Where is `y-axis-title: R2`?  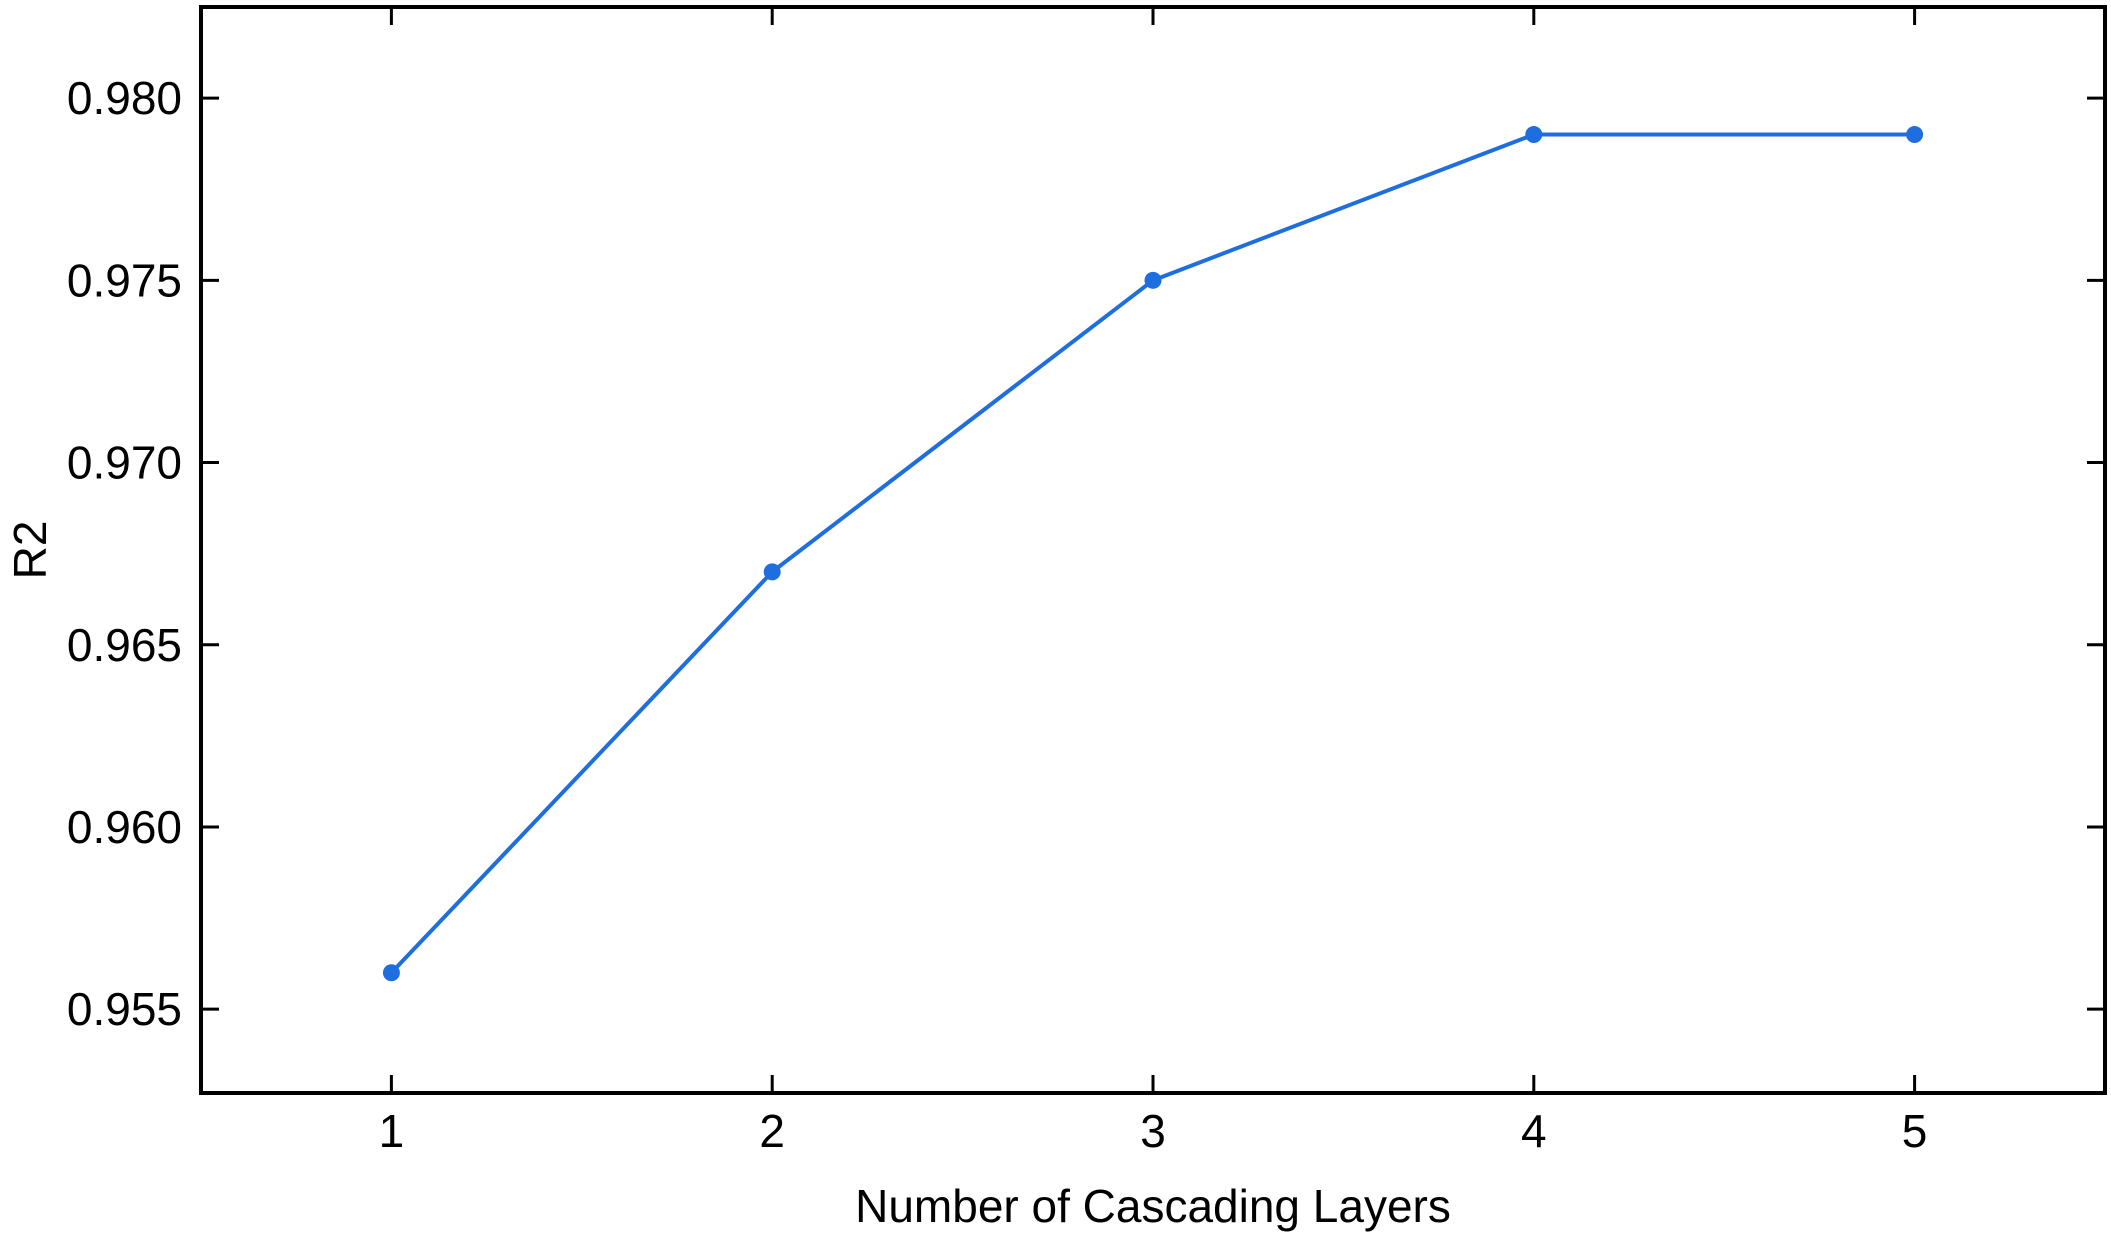
y-axis-title: R2 is located at coordinates (30, 550).